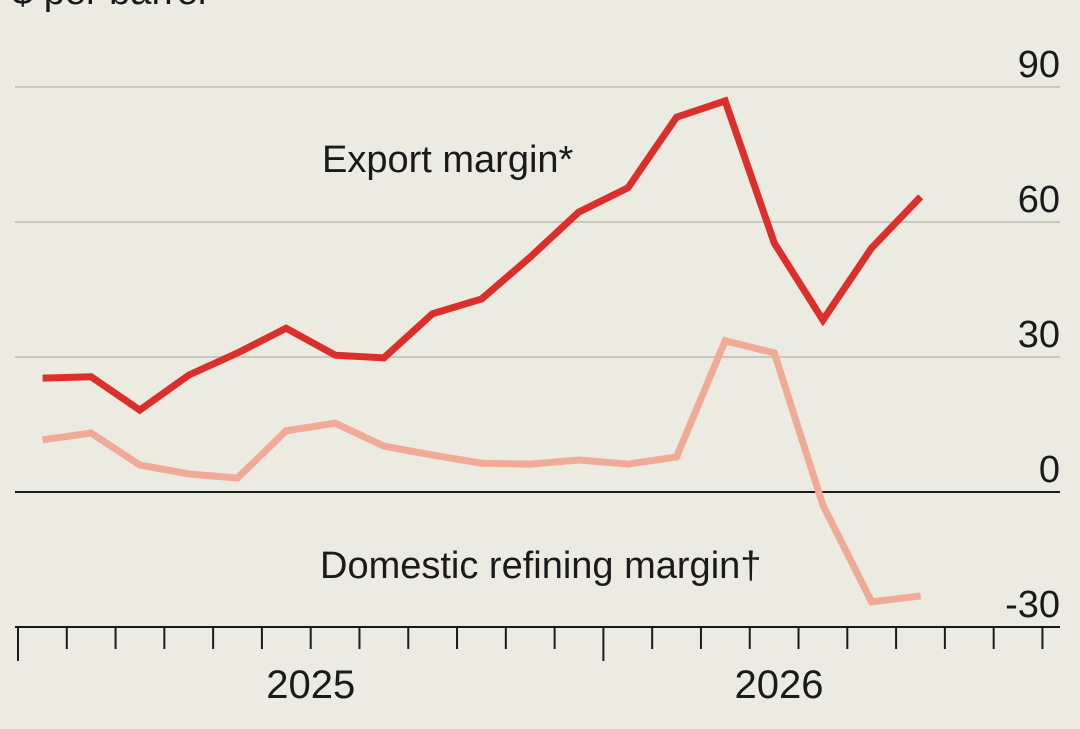 Image resolution: width=1080 pixels, height=729 pixels. I want to click on y-tick-label: 90, so click(1039, 65).